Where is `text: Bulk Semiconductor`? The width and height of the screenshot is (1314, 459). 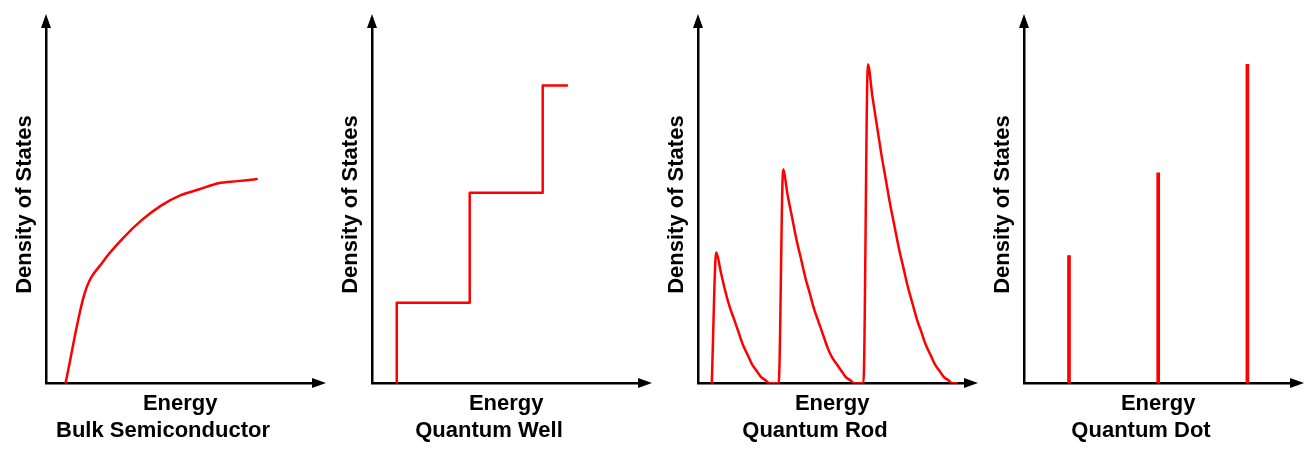 text: Bulk Semiconductor is located at coordinates (163, 429).